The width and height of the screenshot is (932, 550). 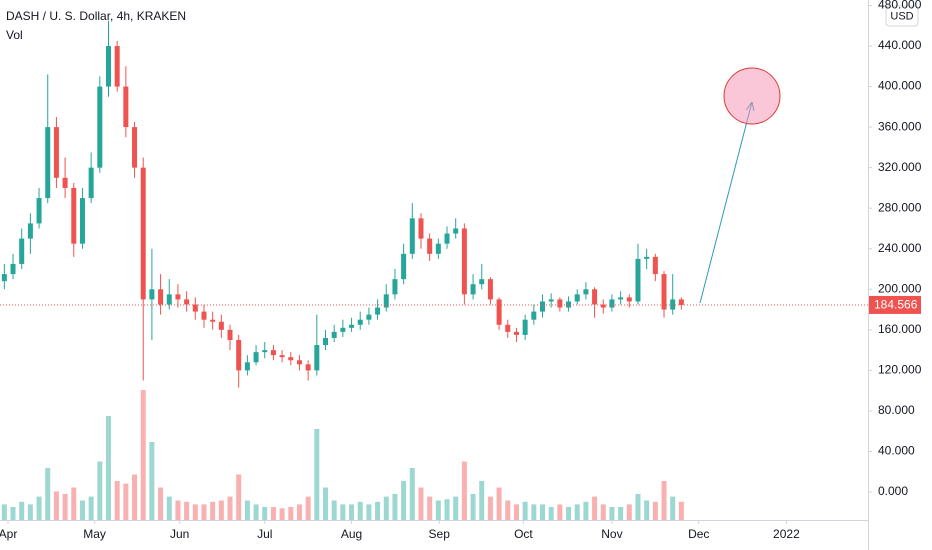 I want to click on drawing, so click(x=740, y=185).